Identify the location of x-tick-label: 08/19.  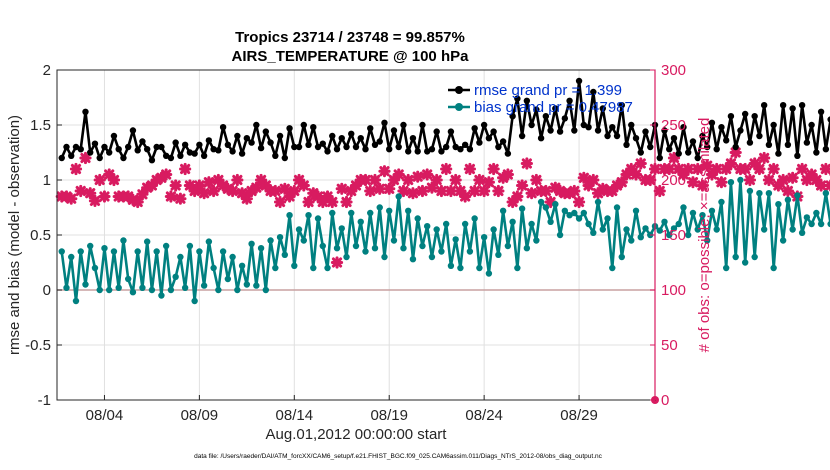
(389, 415).